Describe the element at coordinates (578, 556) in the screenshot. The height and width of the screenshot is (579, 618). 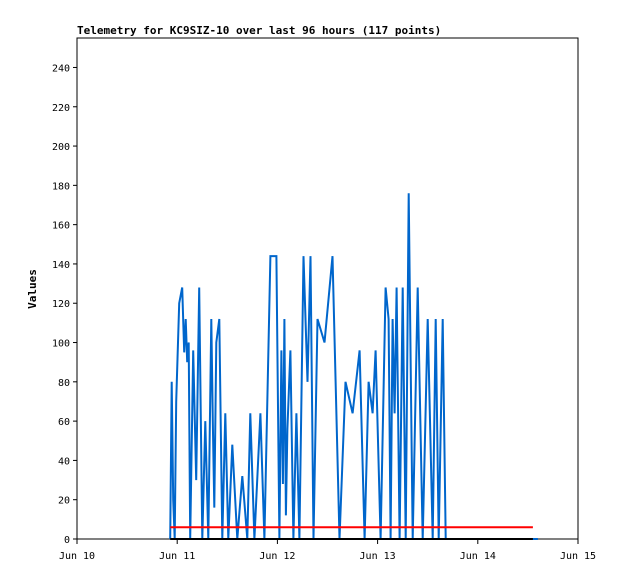
I see `x-tick-label: Jun 15` at that location.